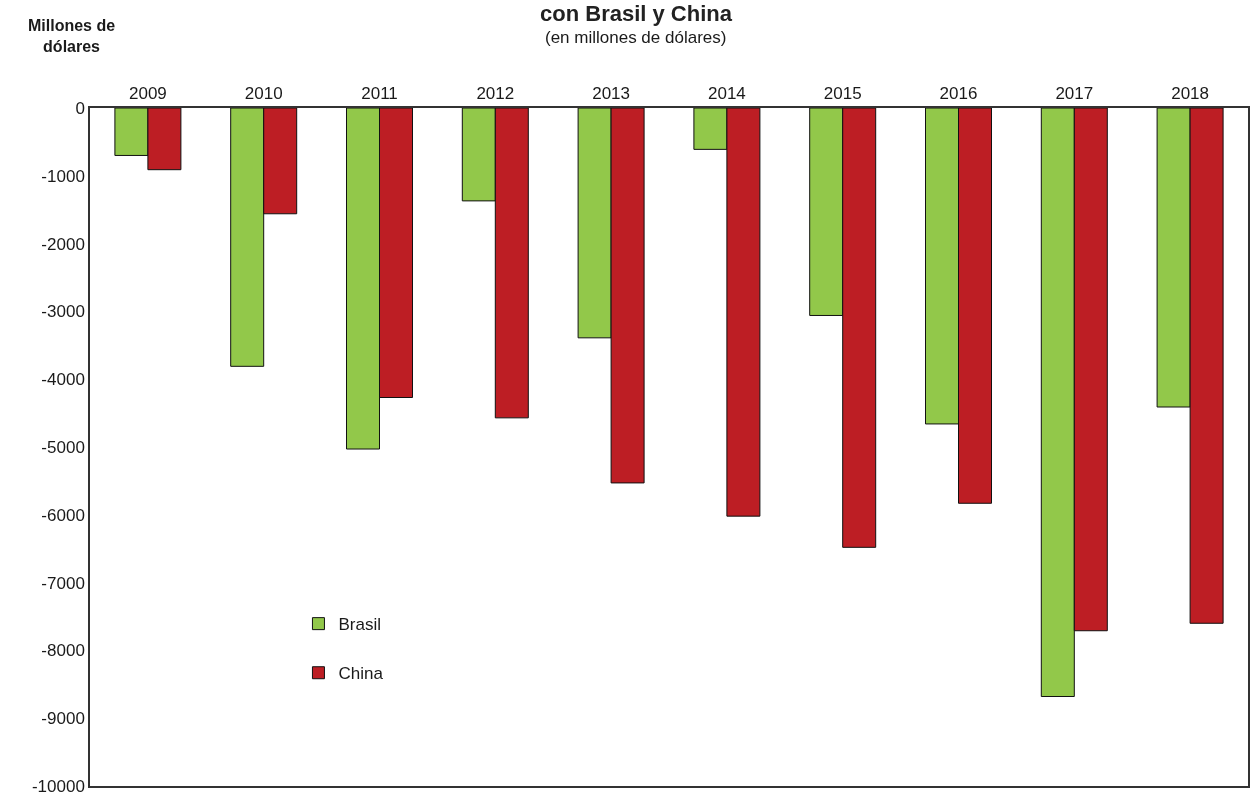 Image resolution: width=1252 pixels, height=800 pixels. Describe the element at coordinates (379, 94) in the screenshot. I see `x-tick-label: 2011` at that location.